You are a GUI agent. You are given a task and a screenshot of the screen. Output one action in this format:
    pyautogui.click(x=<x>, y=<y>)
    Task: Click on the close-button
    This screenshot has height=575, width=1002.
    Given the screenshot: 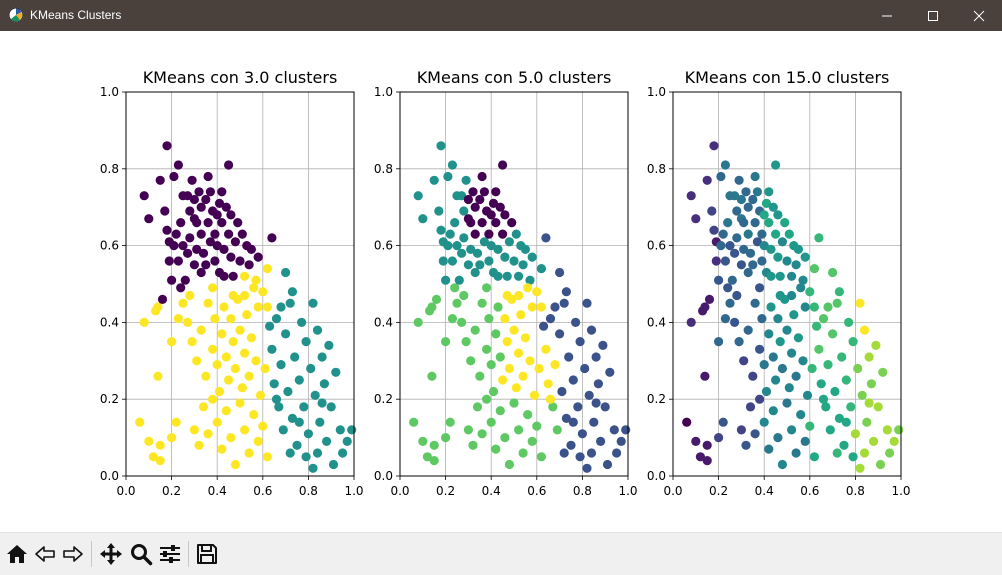 What is the action you would take?
    pyautogui.click(x=979, y=15)
    